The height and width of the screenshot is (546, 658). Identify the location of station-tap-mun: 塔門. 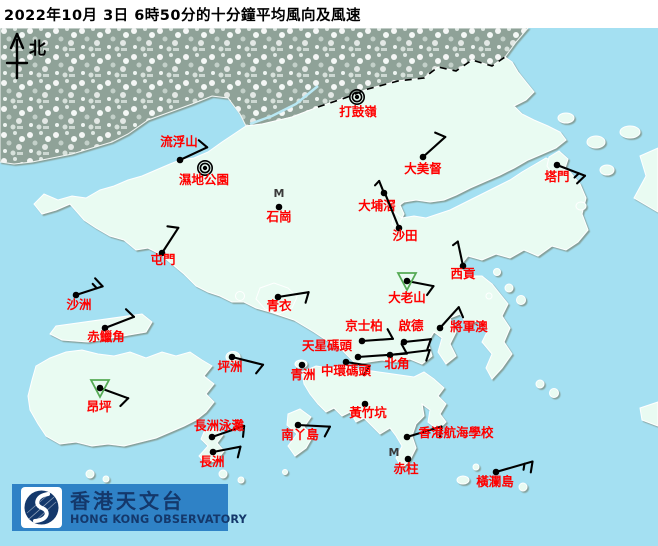
(565, 173).